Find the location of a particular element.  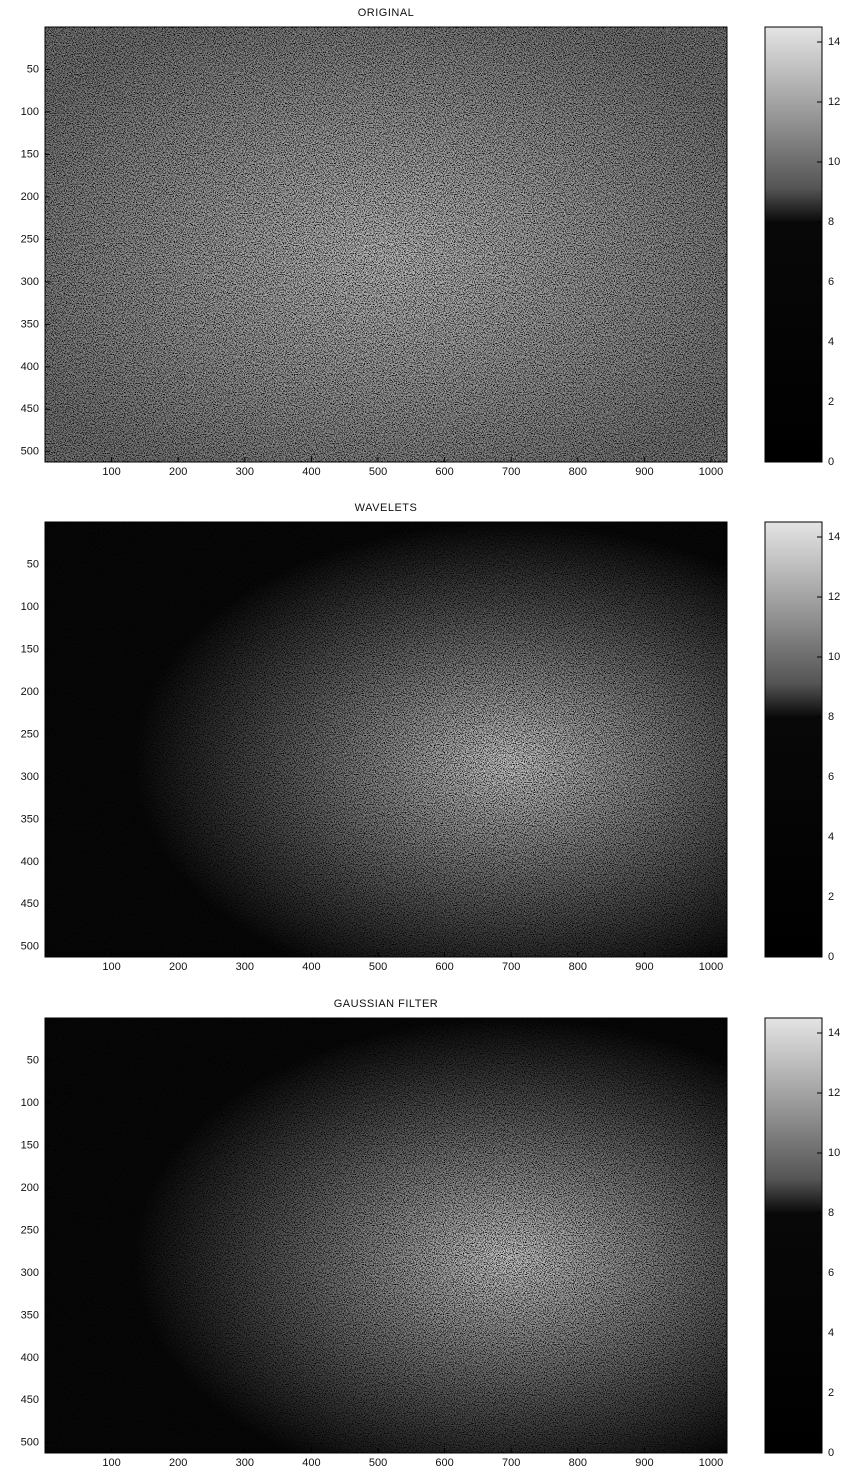

chart-title: GAUSSIAN FILTER is located at coordinates (386, 1004).